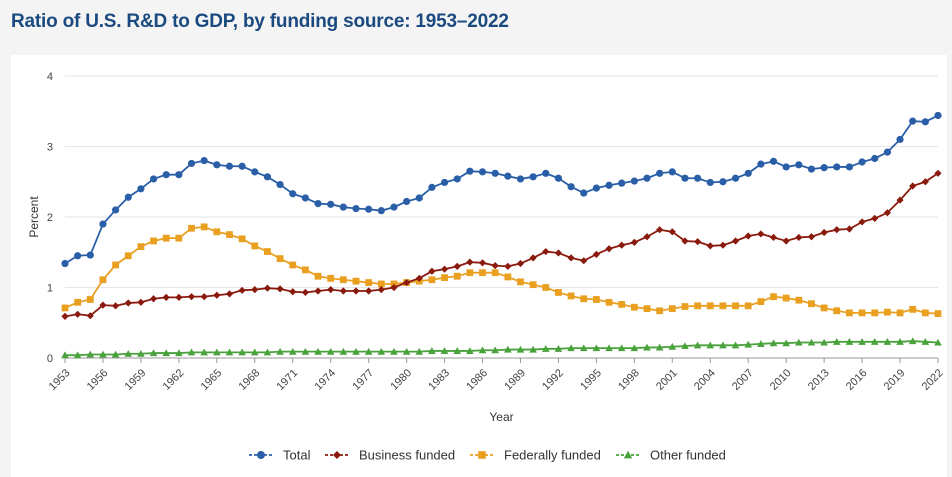  I want to click on x-tick-label: 1995, so click(591, 380).